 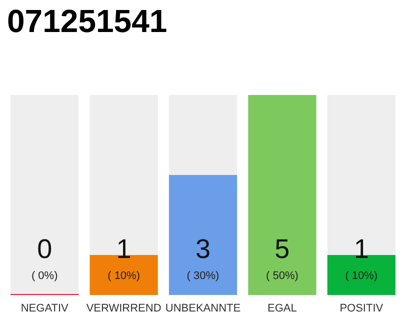 I want to click on x-tick-label: POSITIV, so click(x=362, y=308).